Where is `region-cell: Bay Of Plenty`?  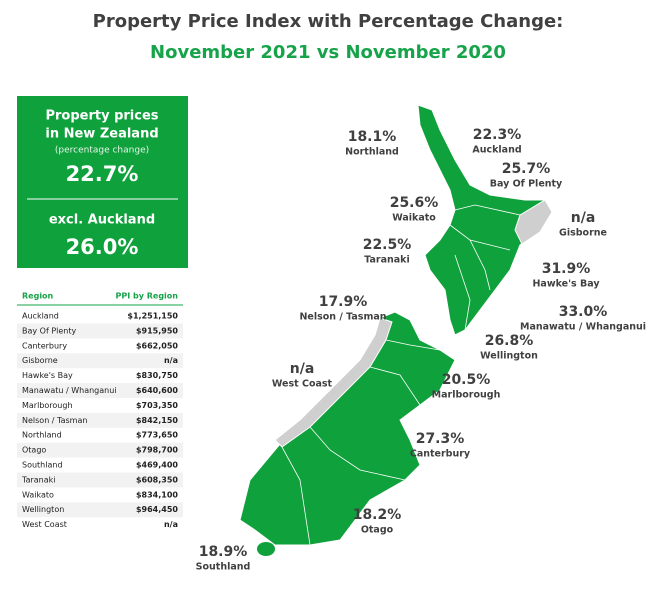 region-cell: Bay Of Plenty is located at coordinates (49, 330).